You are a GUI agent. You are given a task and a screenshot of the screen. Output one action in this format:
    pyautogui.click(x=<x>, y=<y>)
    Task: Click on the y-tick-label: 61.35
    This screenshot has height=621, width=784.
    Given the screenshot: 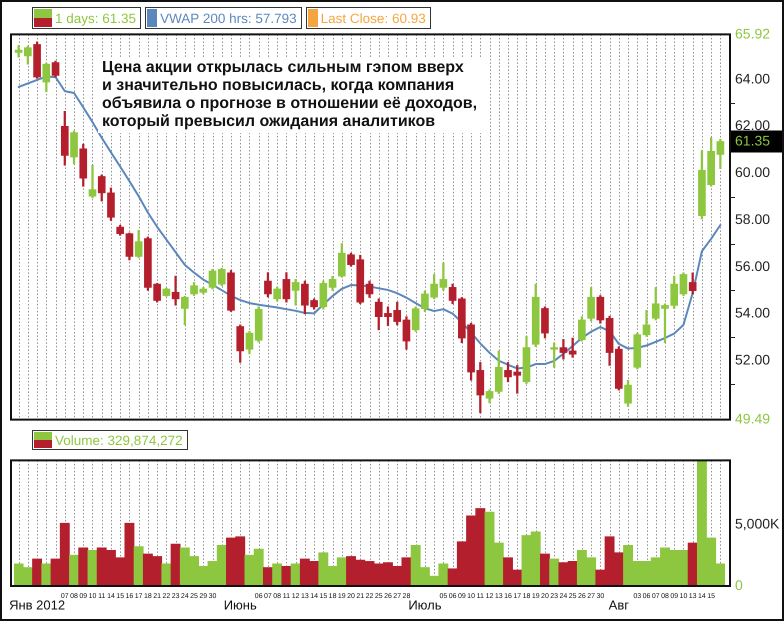 What is the action you would take?
    pyautogui.click(x=752, y=140)
    